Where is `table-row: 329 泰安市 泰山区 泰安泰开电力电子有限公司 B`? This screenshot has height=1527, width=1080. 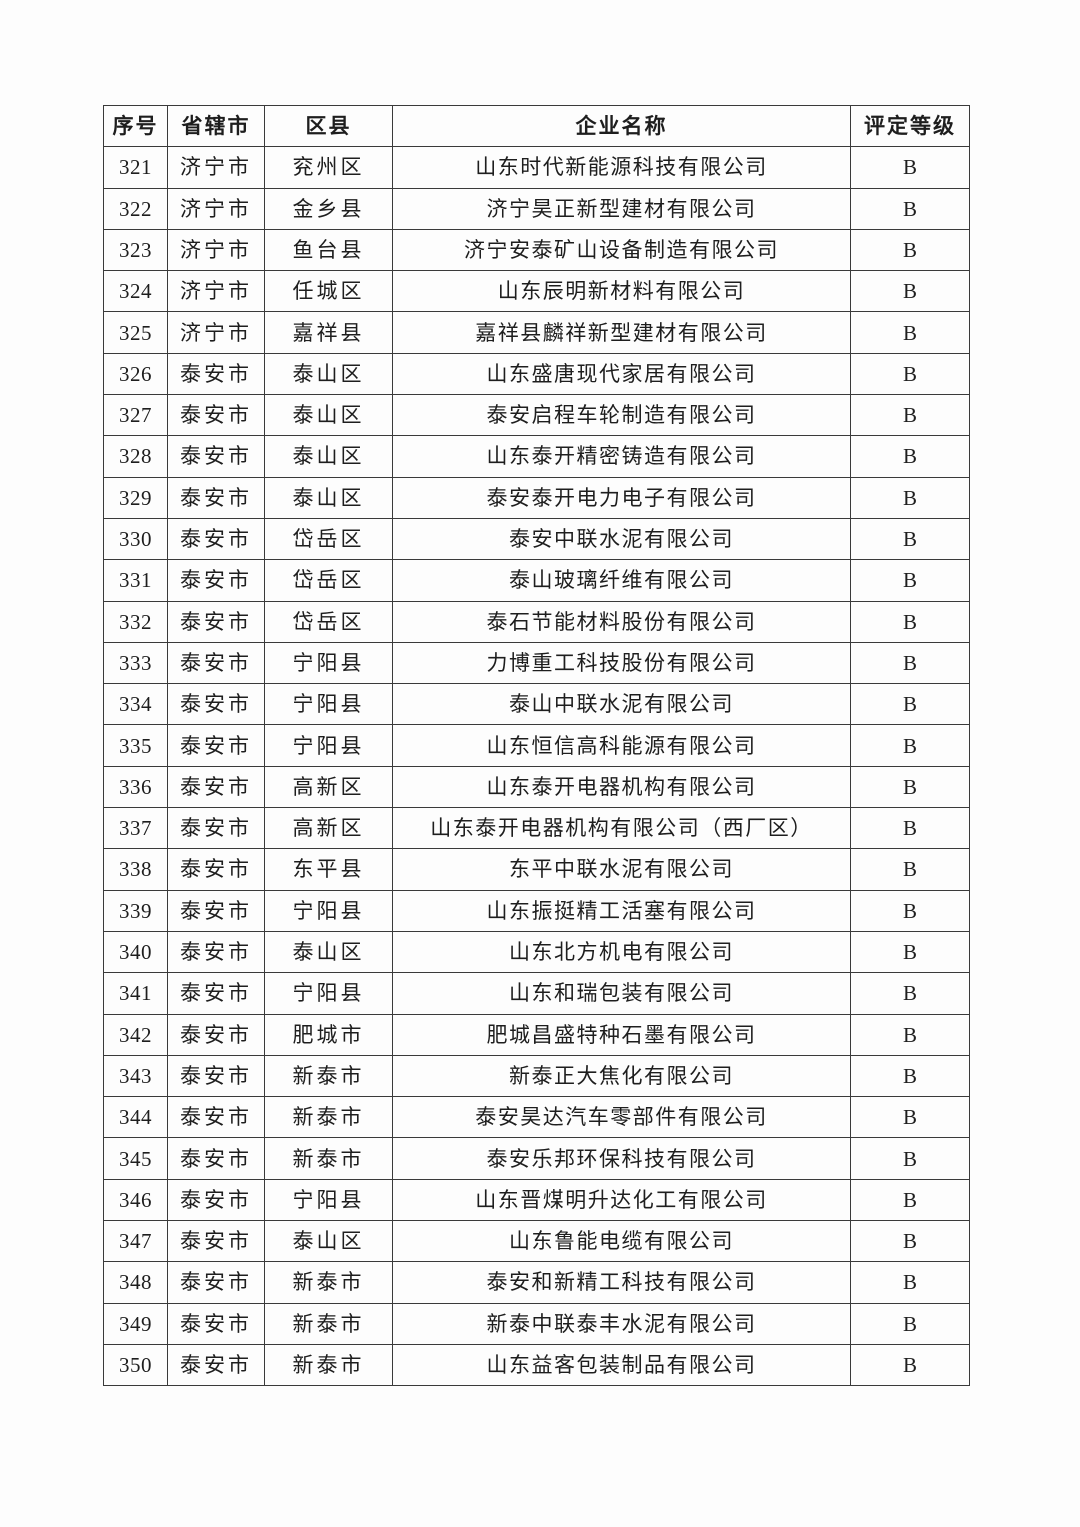 table-row: 329 泰安市 泰山区 泰安泰开电力电子有限公司 B is located at coordinates (536, 497).